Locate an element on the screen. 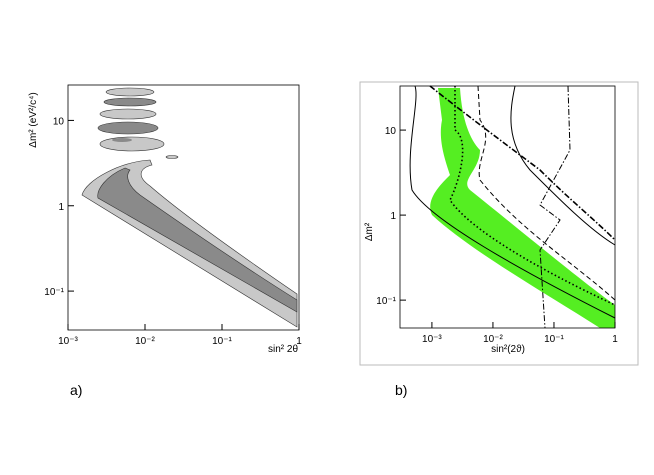 Image resolution: width=654 pixels, height=475 pixels. panel-label: b) is located at coordinates (401, 390).